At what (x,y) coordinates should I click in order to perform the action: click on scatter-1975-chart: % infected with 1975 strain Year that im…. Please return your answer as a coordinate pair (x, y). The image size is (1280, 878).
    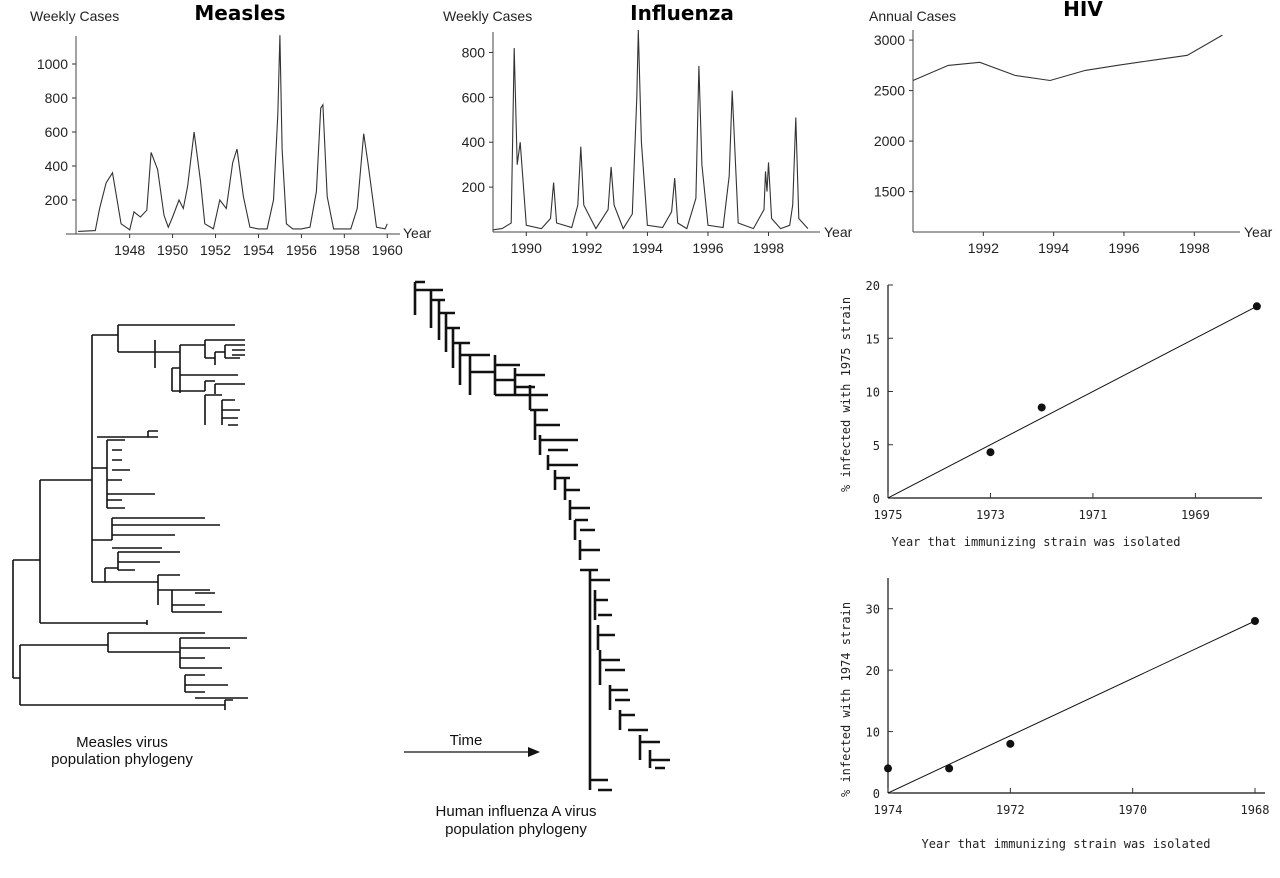
    Looking at the image, I should click on (1050, 414).